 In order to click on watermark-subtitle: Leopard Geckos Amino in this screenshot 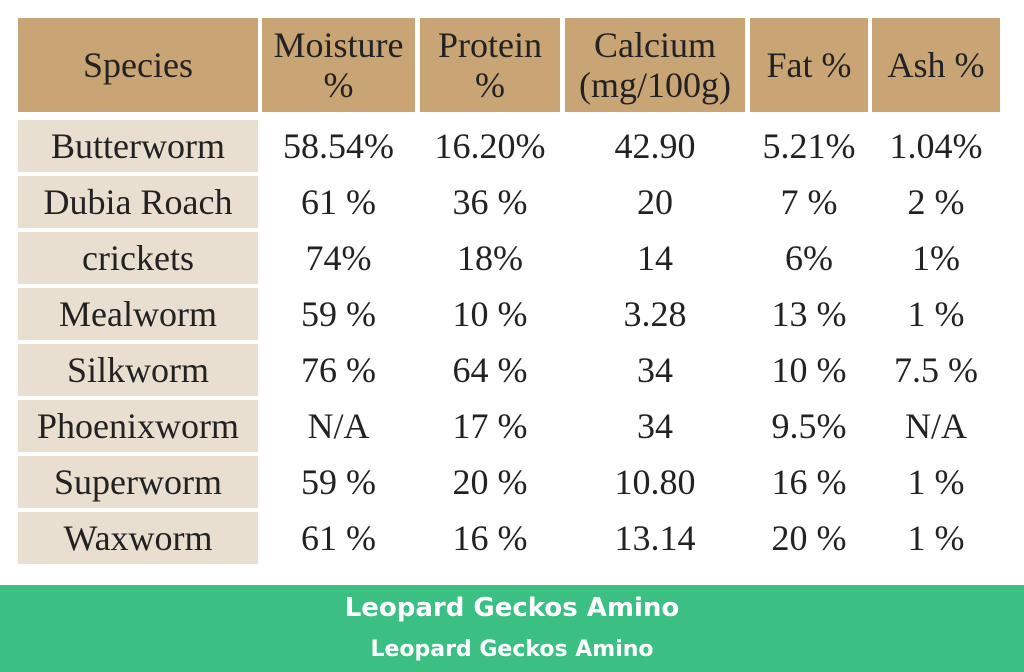, I will do `click(512, 649)`.